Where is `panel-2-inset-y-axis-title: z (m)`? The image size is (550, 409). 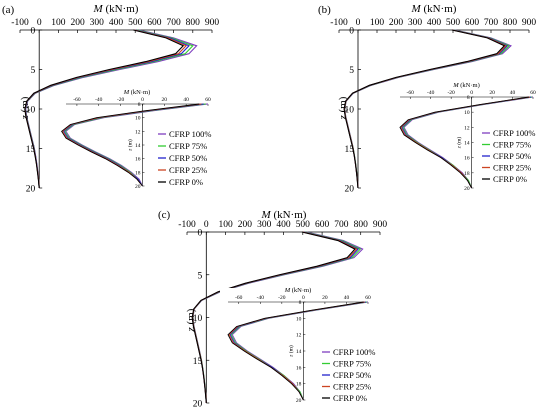
panel-2-inset-y-axis-title: z (m) is located at coordinates (290, 351).